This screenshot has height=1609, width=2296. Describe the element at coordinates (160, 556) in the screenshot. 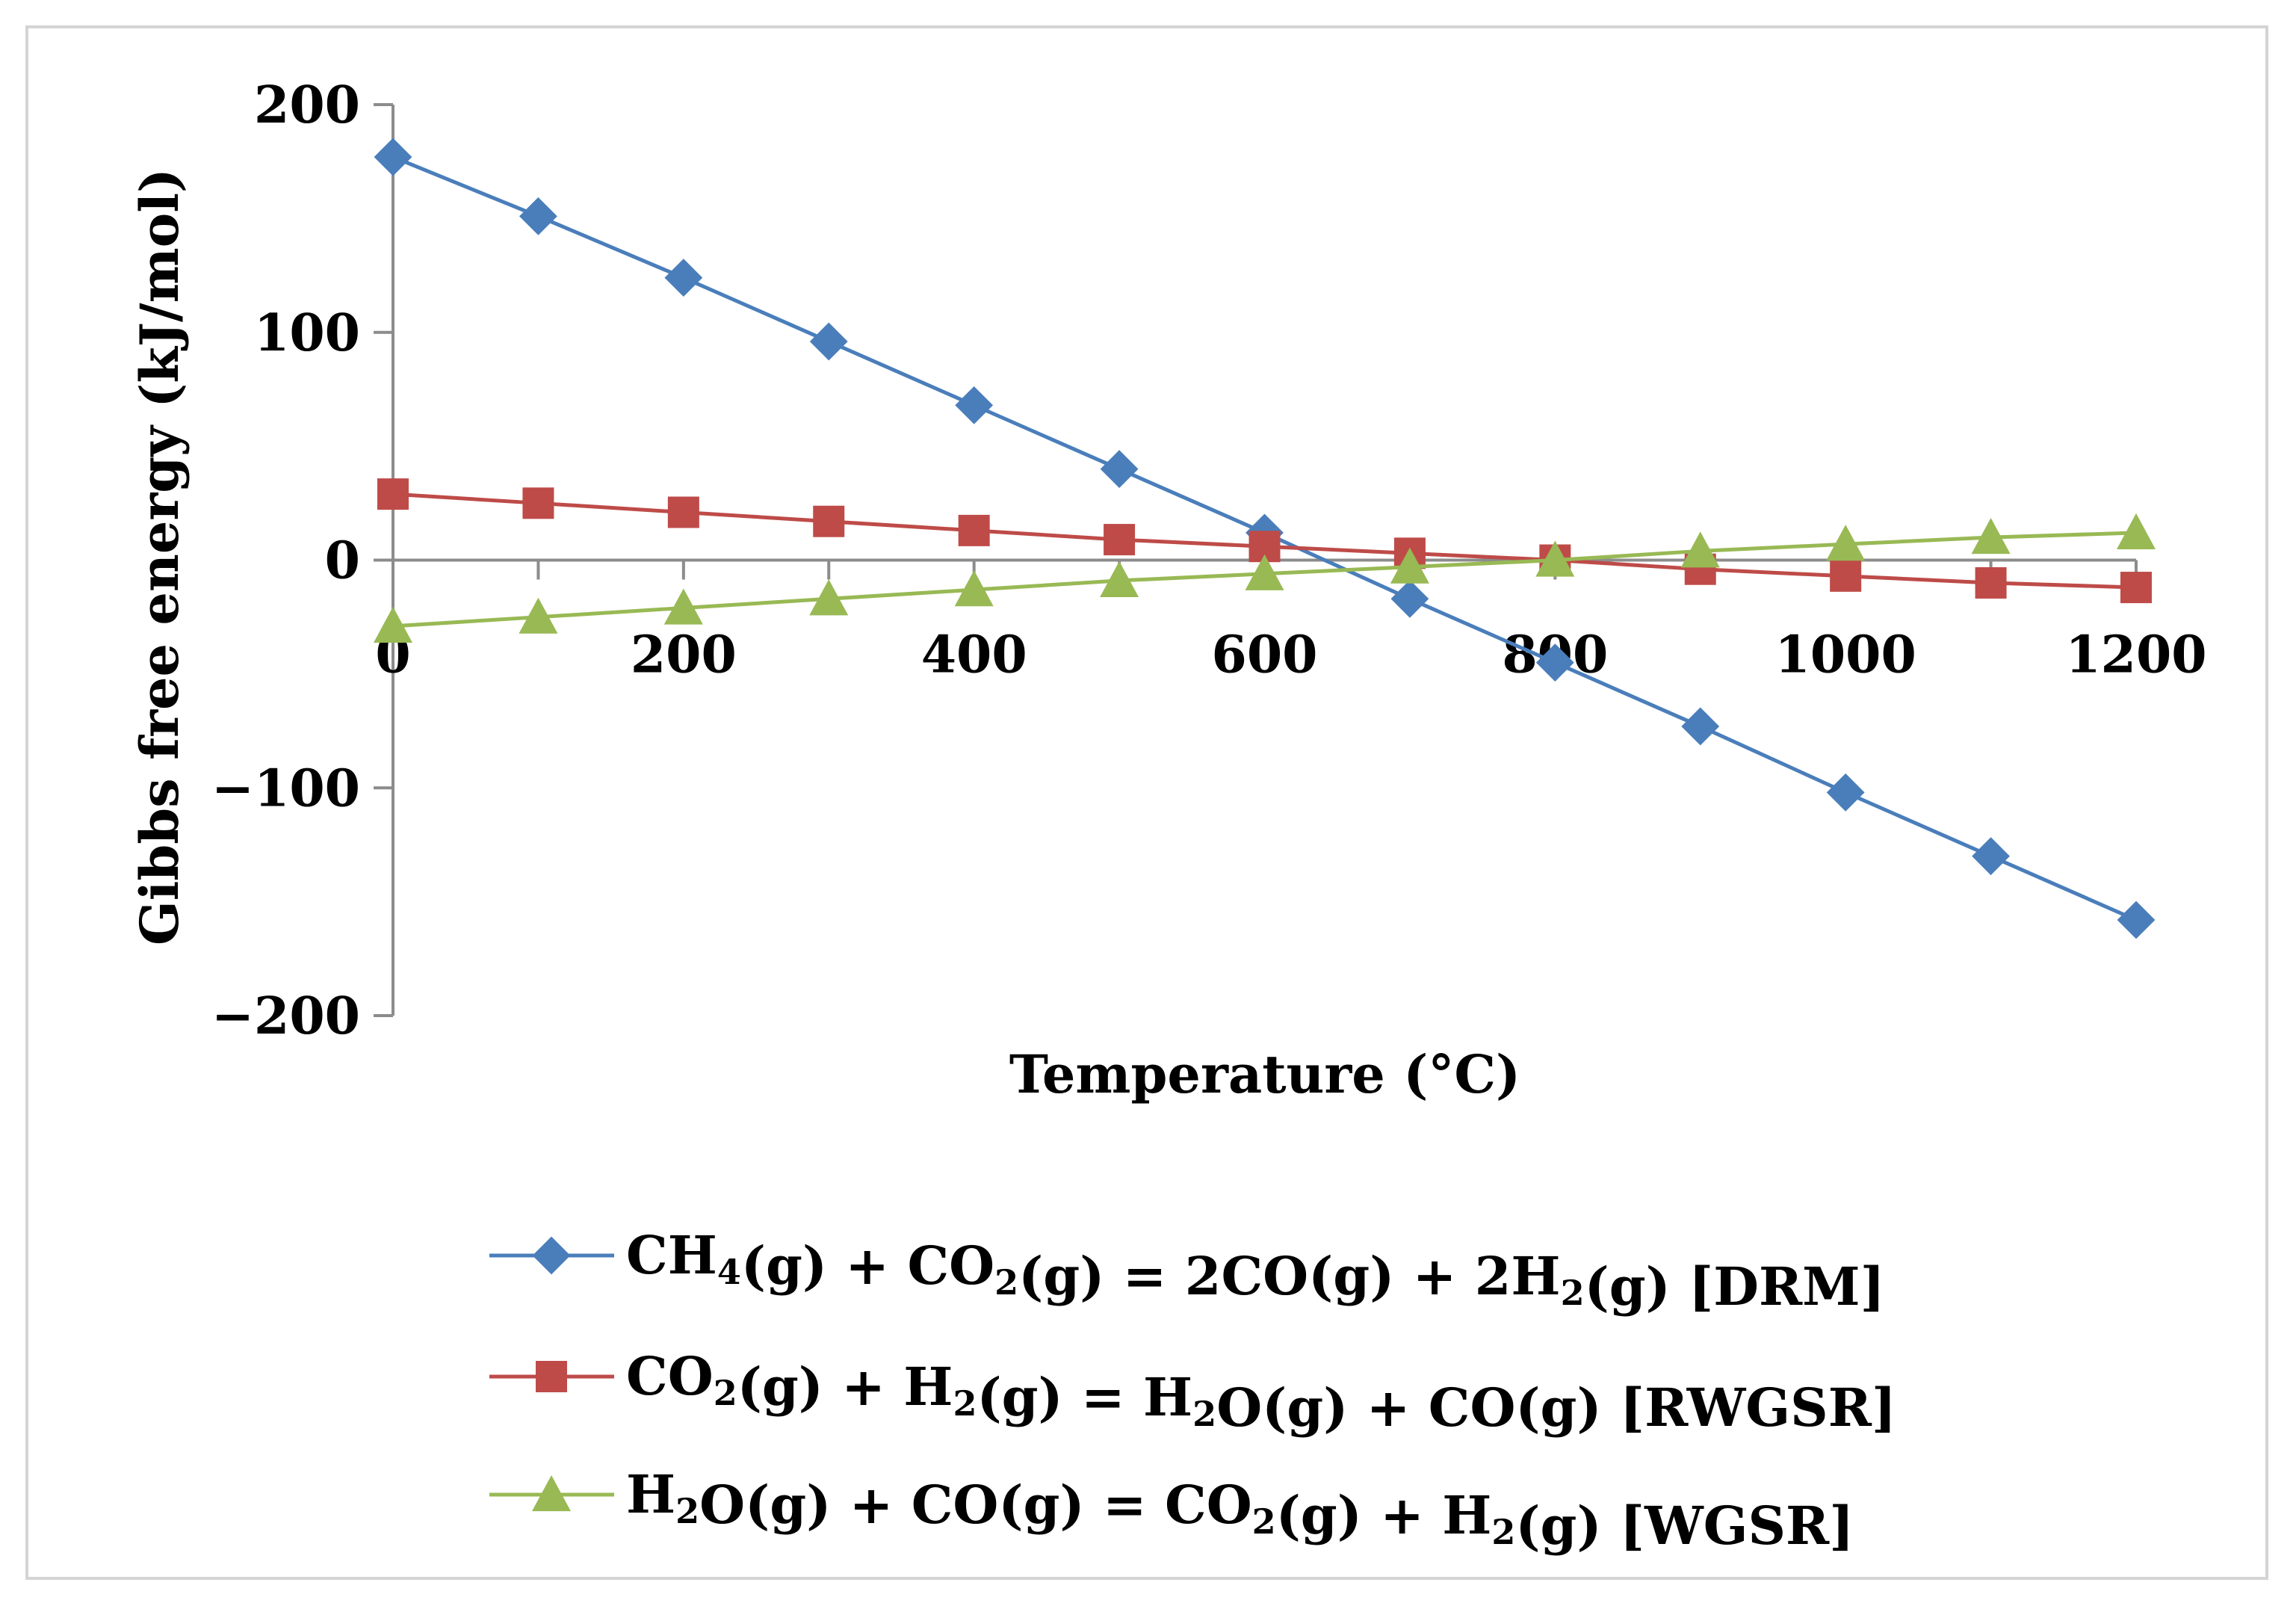

I see `y-axis-title: Gibbs free energy (kJ/mol)` at that location.